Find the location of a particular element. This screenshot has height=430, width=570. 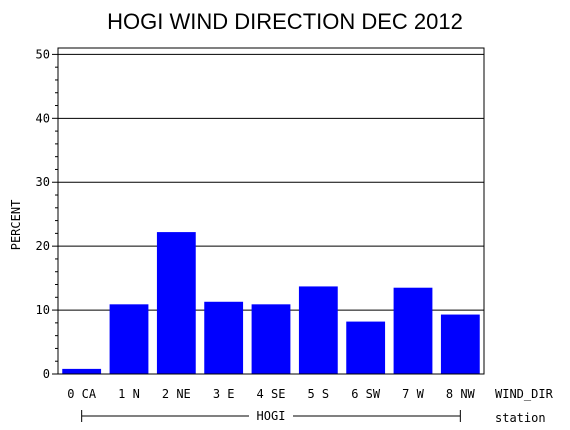

y-tick-label: 40 is located at coordinates (43, 118).